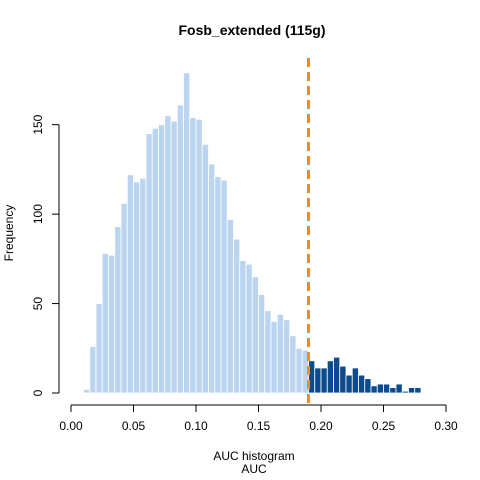 This screenshot has height=480, width=480. I want to click on y-tick-label: 50, so click(38, 304).